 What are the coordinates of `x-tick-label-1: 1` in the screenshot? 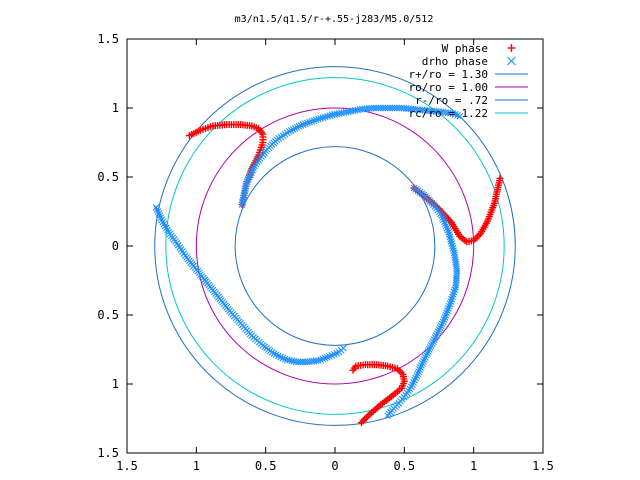 It's located at (196, 466).